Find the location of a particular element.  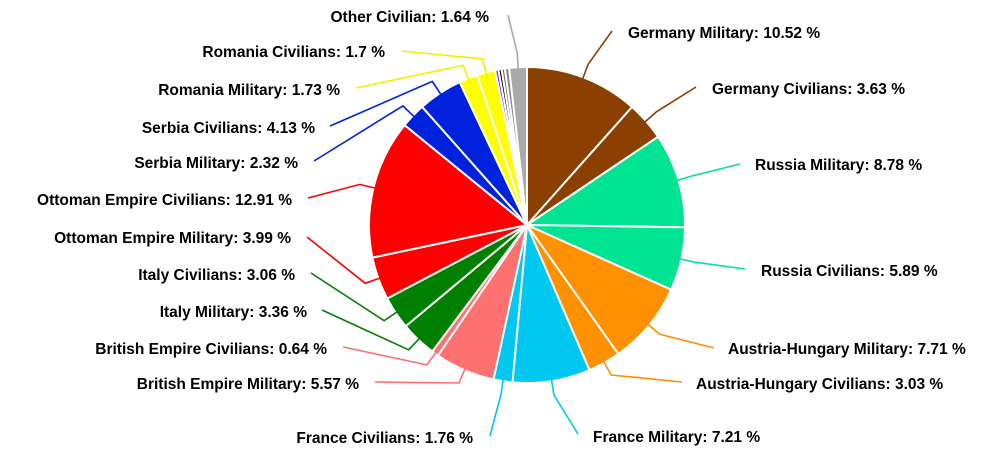

slice-label: Ottoman Empire Civilians: 12.91 % is located at coordinates (164, 200).